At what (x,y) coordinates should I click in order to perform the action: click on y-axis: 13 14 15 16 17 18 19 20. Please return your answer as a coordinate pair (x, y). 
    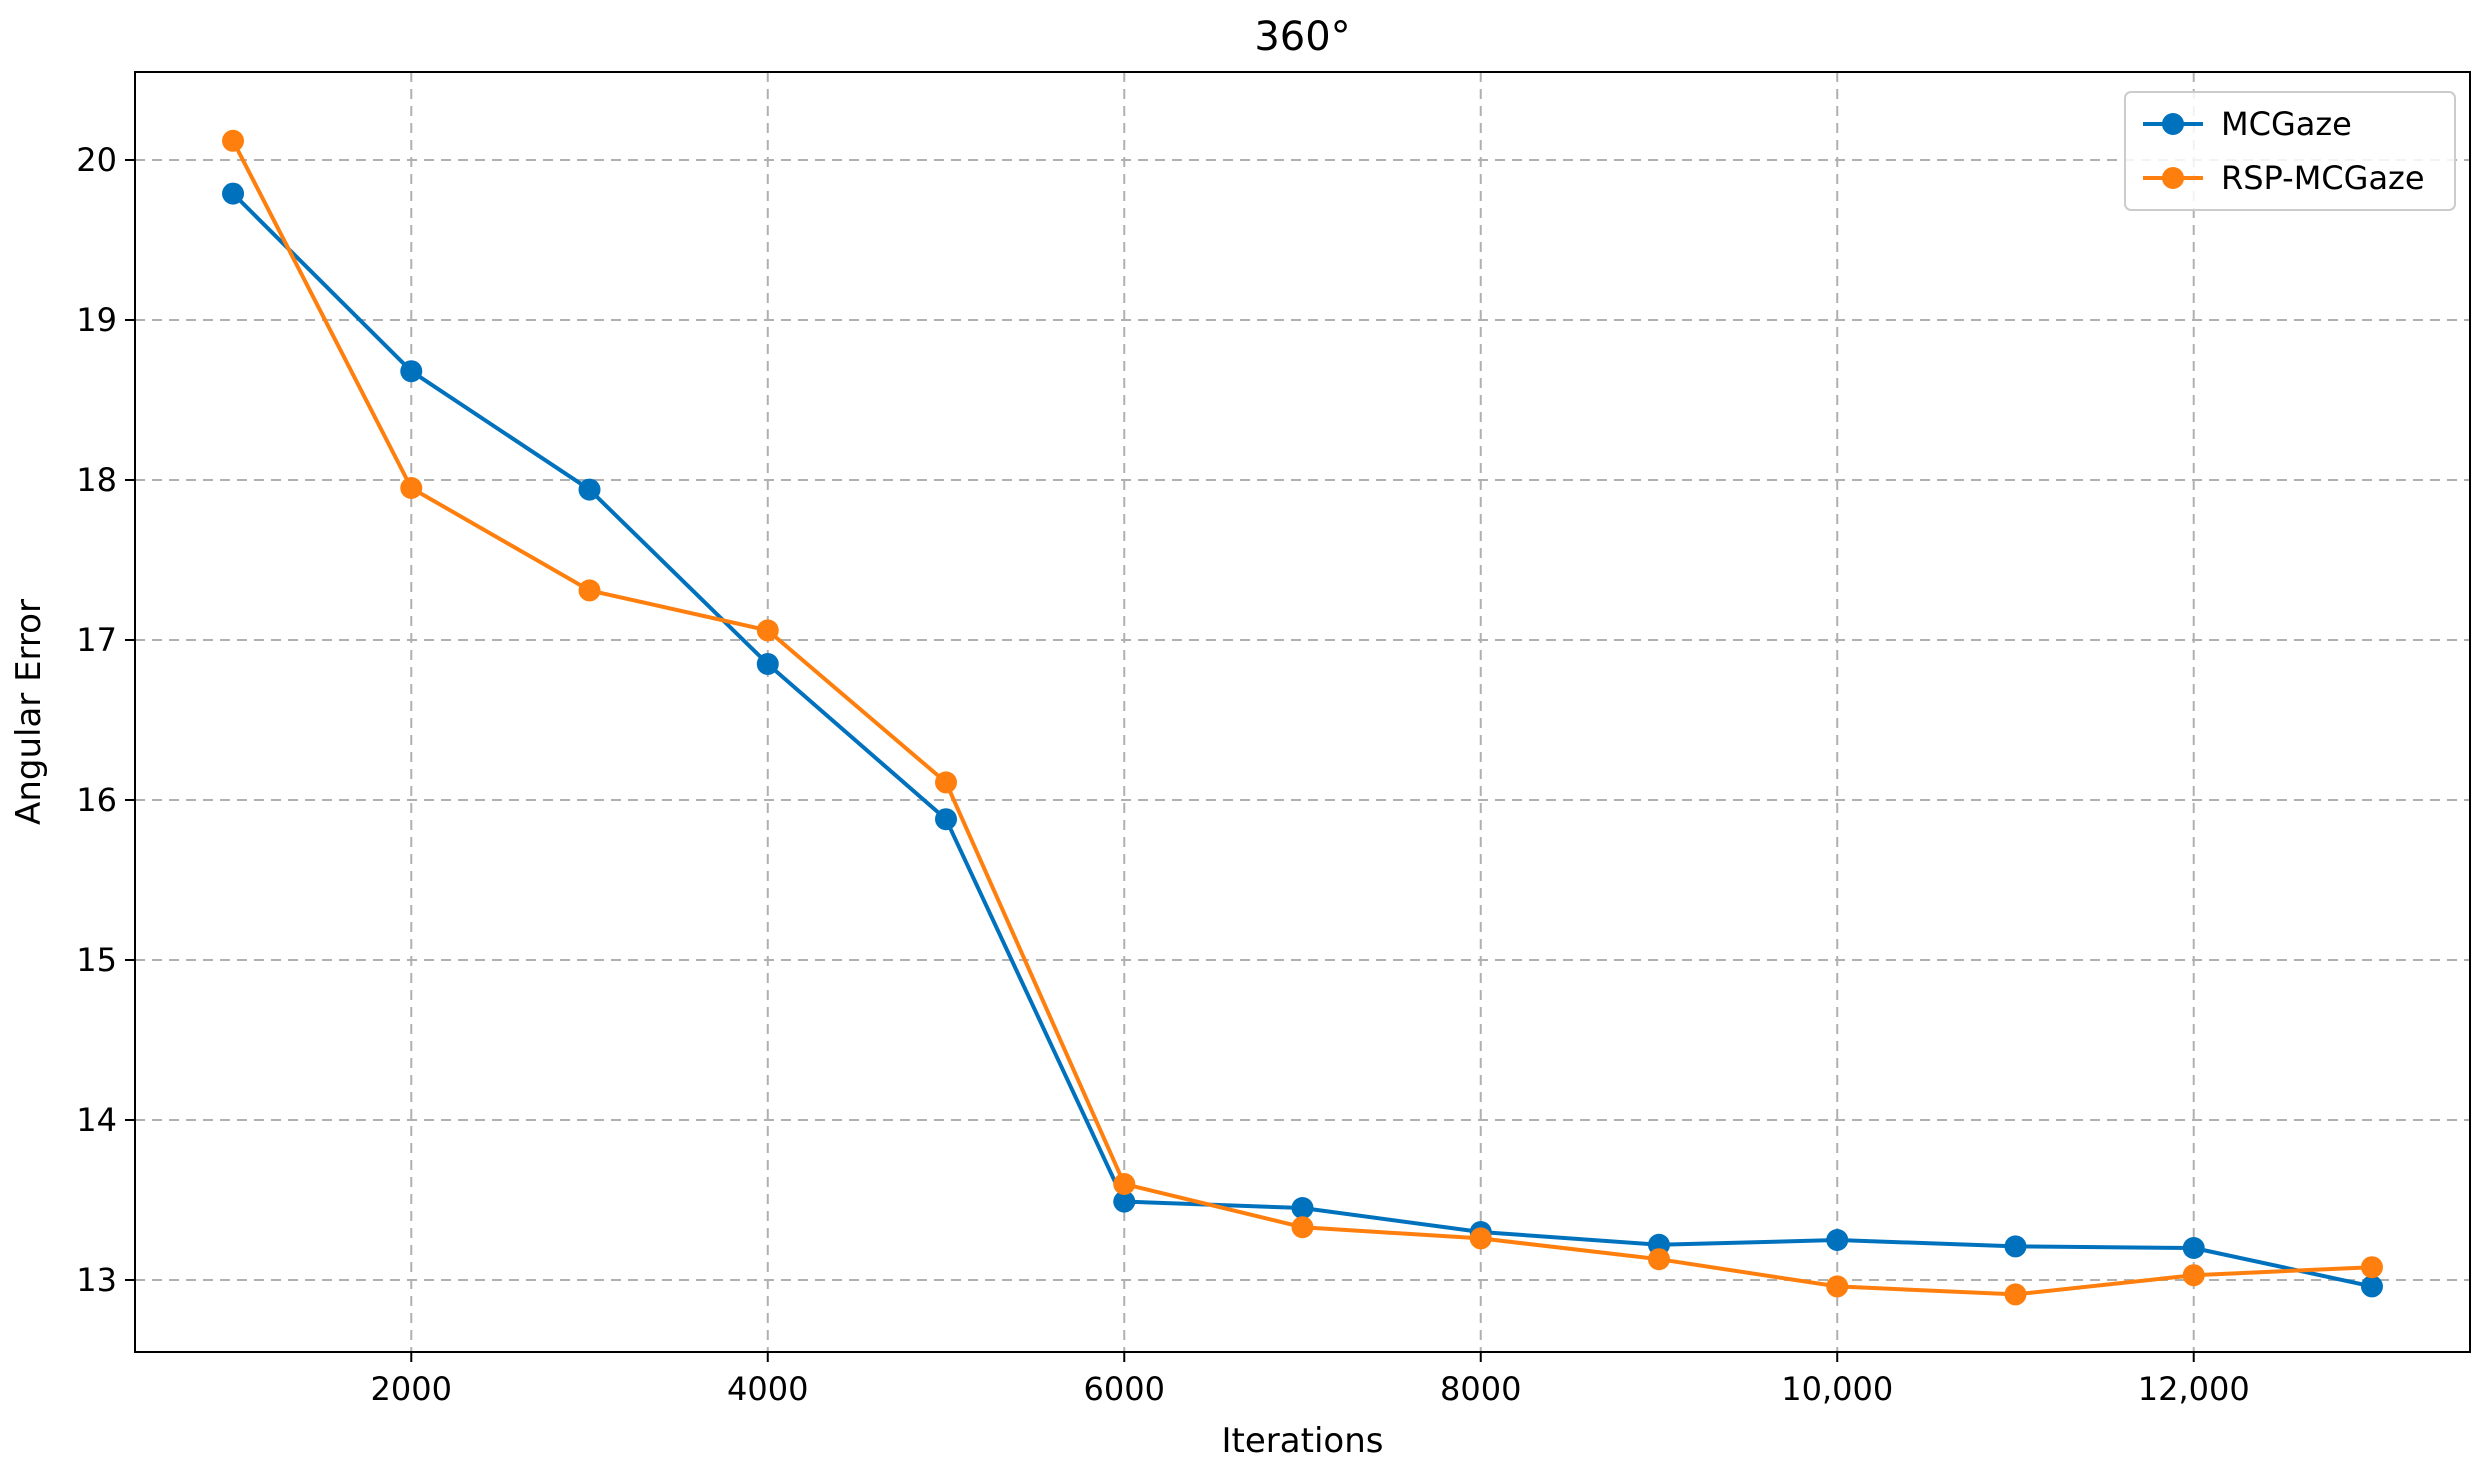
    Looking at the image, I should click on (105, 720).